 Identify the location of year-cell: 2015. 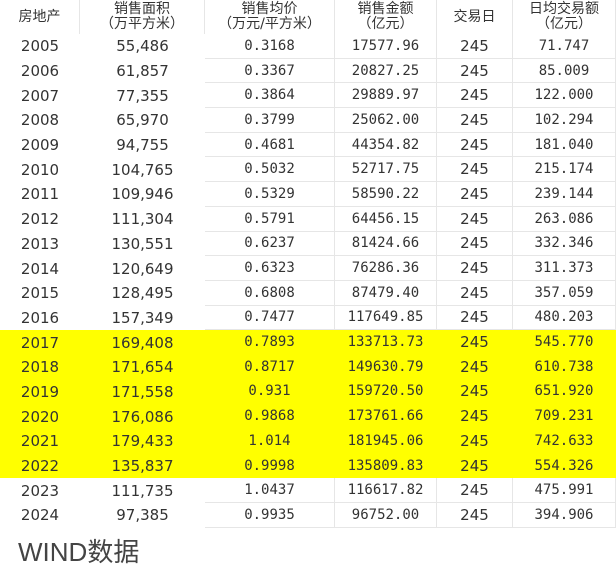
(40, 293).